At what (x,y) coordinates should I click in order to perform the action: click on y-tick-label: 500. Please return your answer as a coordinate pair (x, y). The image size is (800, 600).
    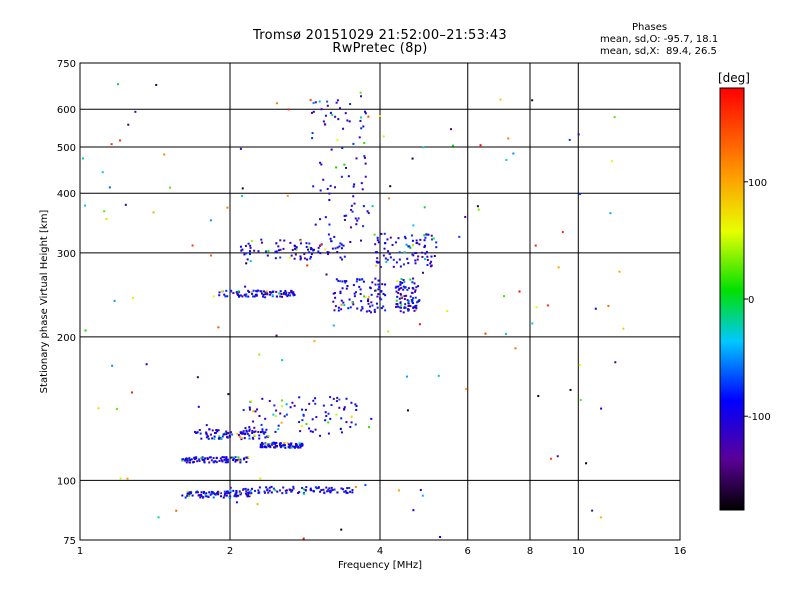
    Looking at the image, I should click on (66, 148).